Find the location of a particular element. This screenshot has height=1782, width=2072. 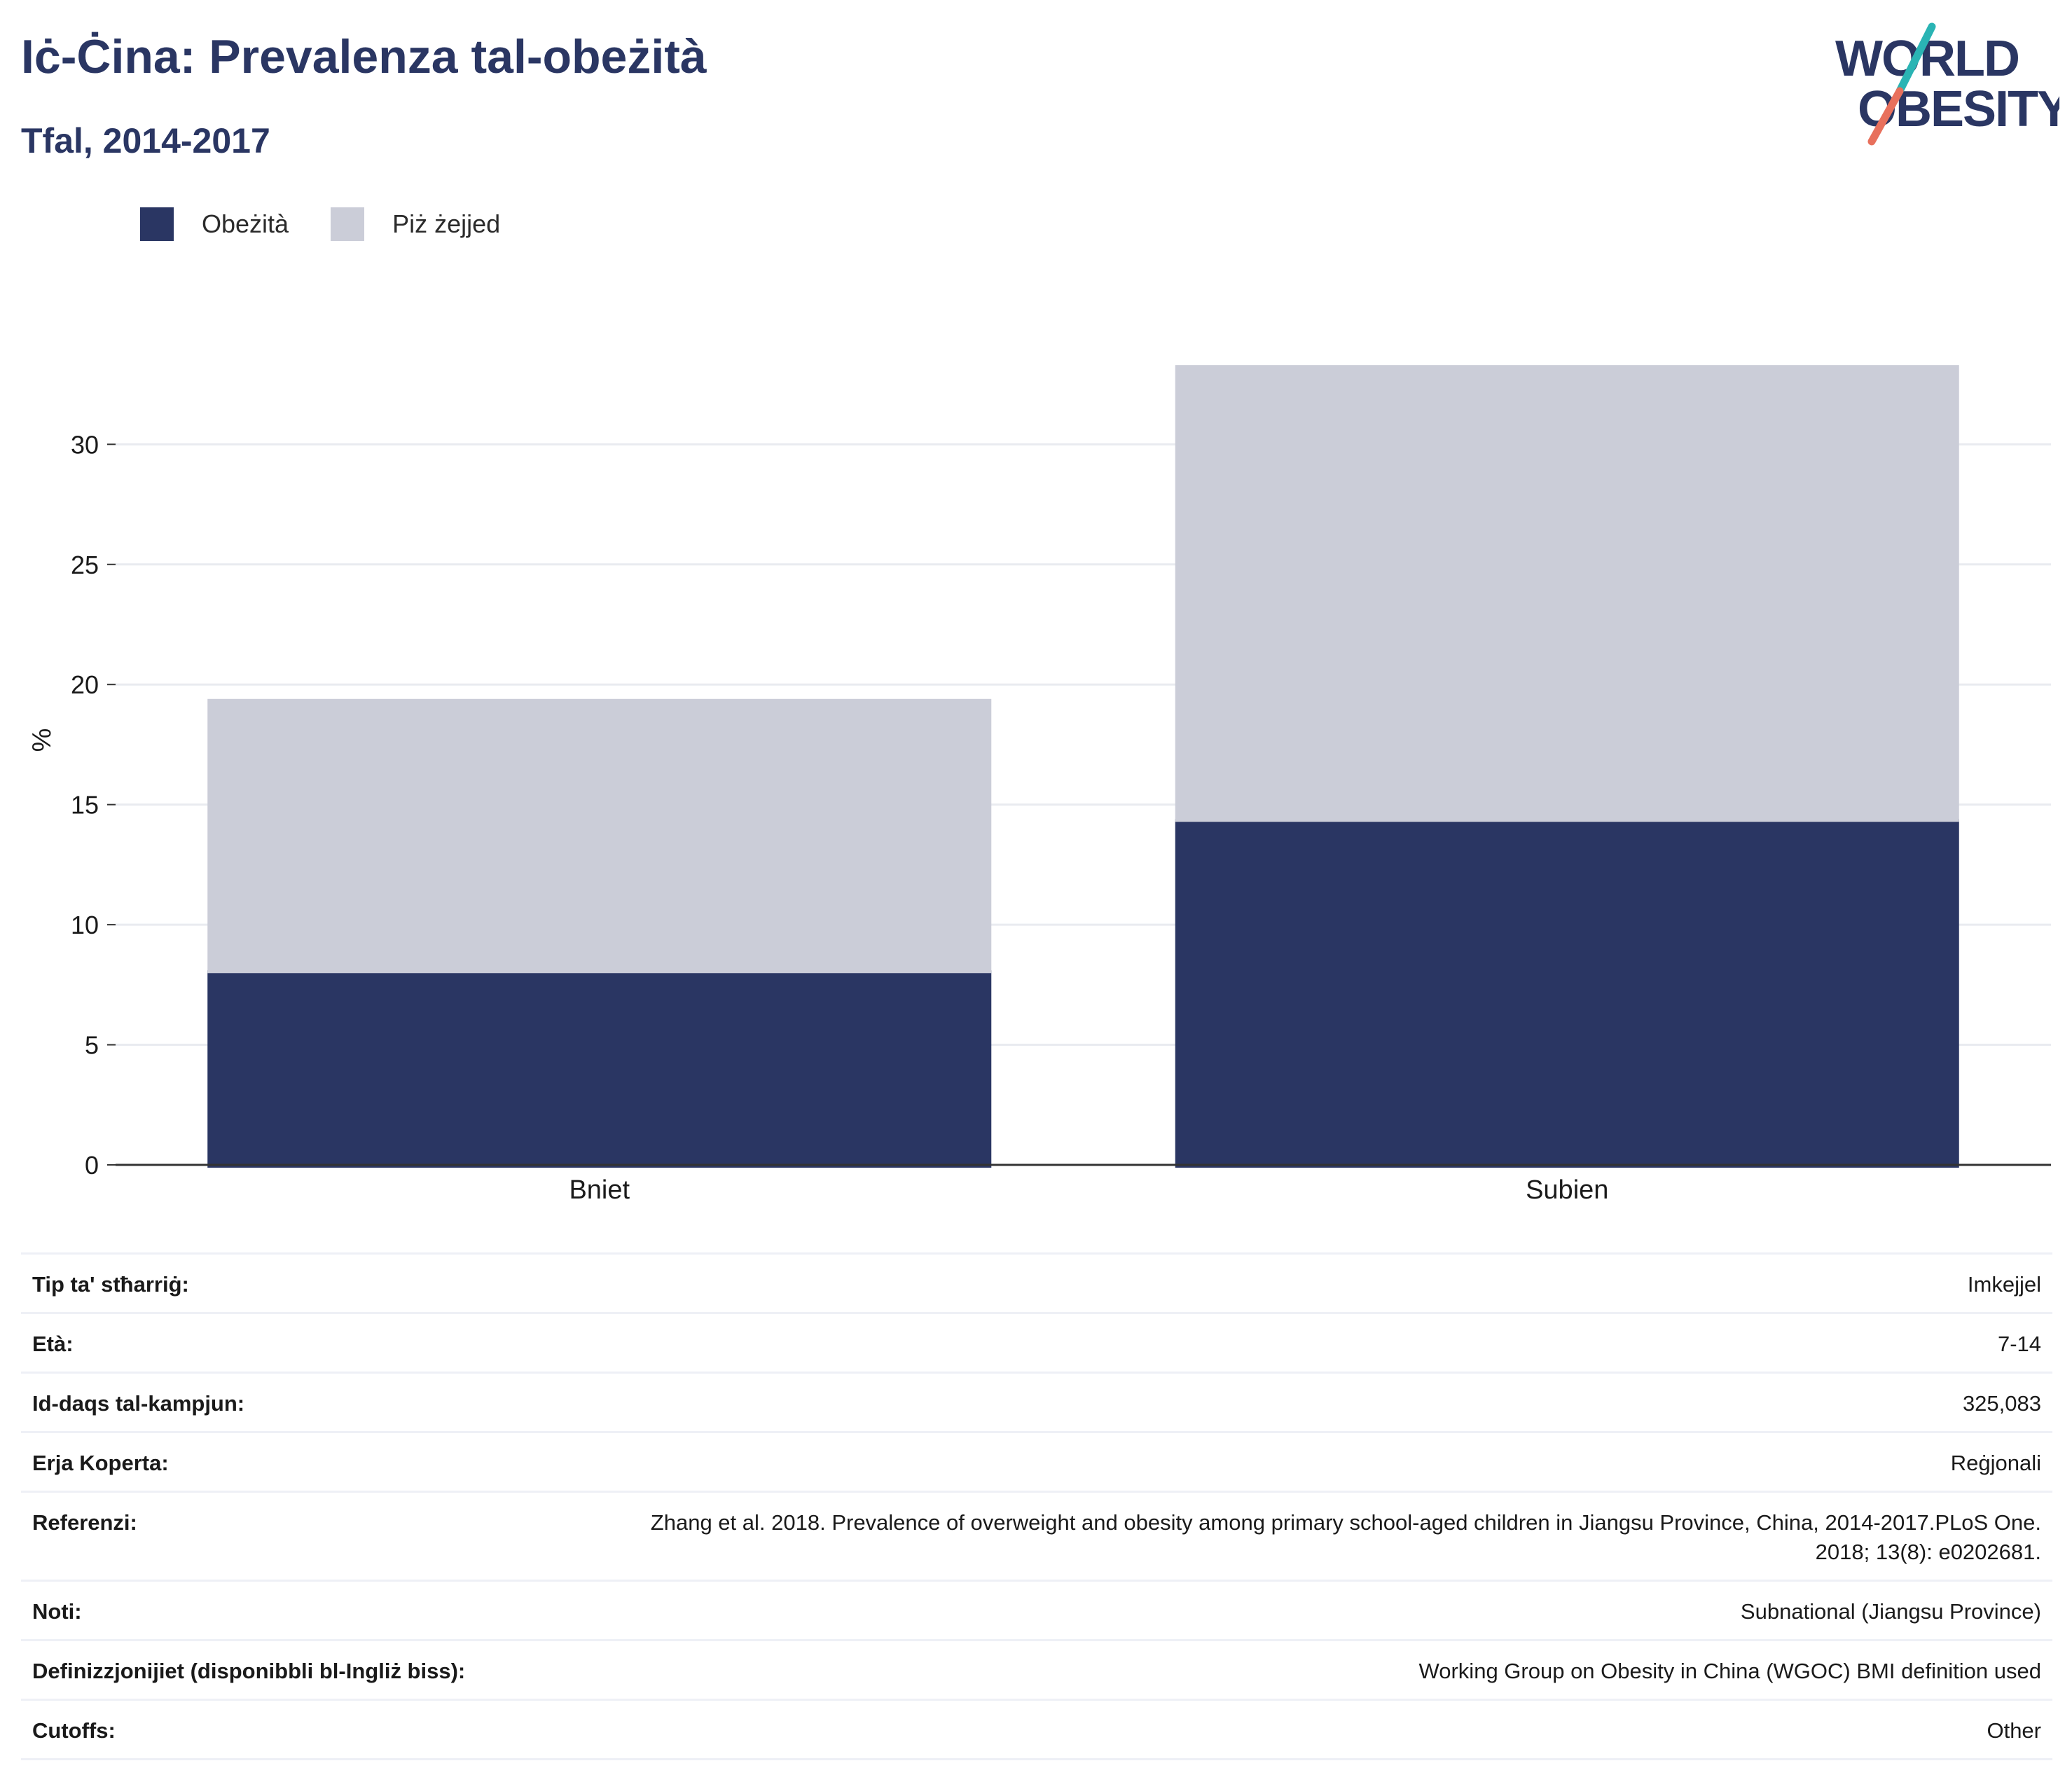

y-tick-label: 25 is located at coordinates (85, 565).